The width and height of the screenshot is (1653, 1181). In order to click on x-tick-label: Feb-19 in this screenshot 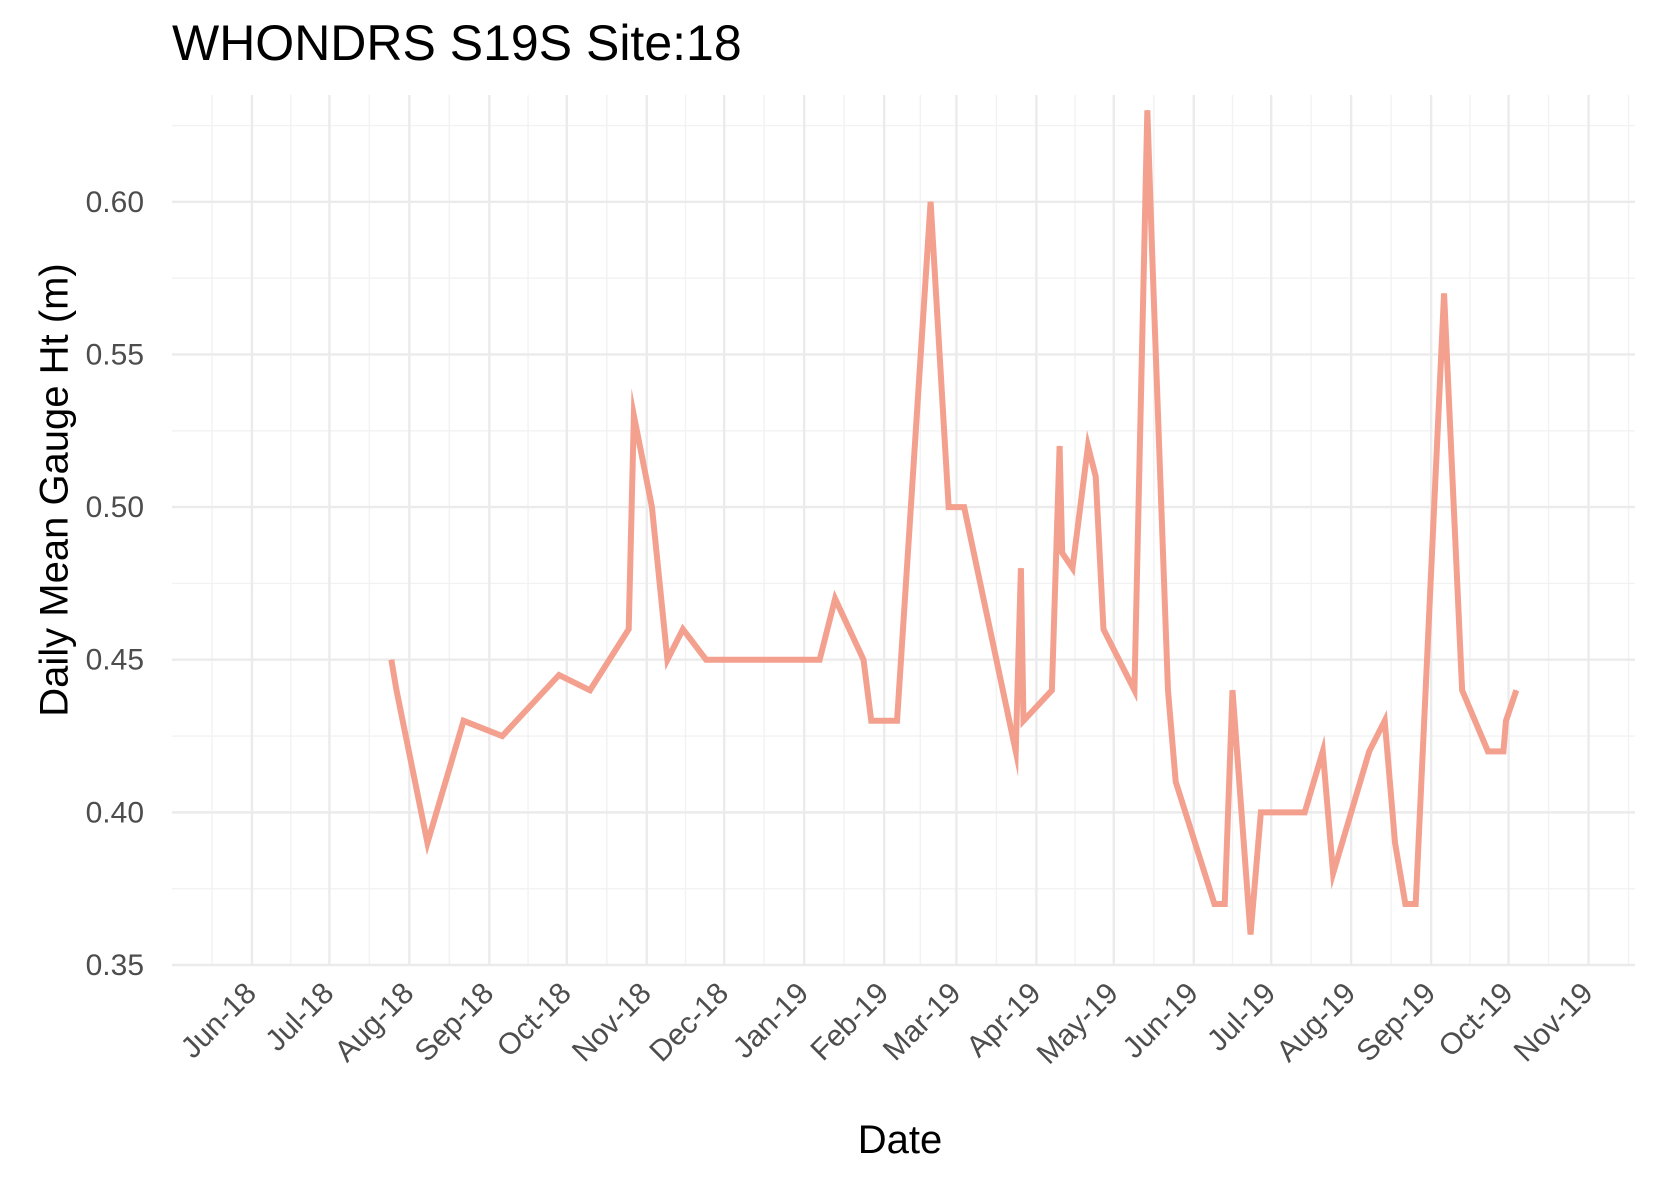, I will do `click(850, 1022)`.